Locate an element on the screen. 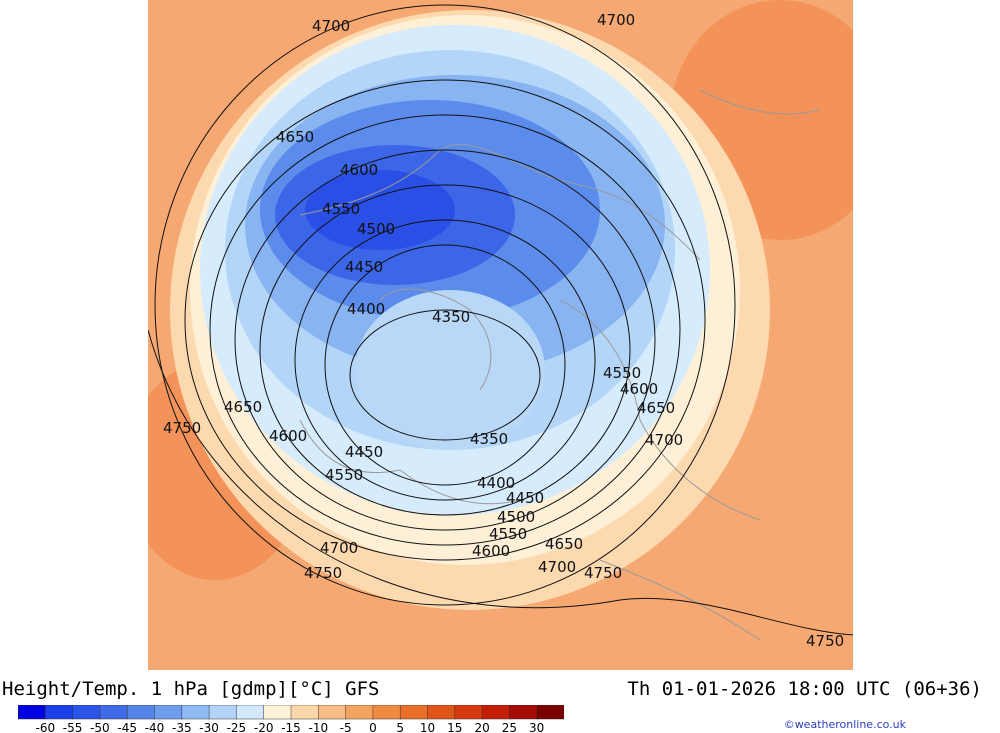 The image size is (1000, 733). legend-tick-label: 15 is located at coordinates (454, 727).